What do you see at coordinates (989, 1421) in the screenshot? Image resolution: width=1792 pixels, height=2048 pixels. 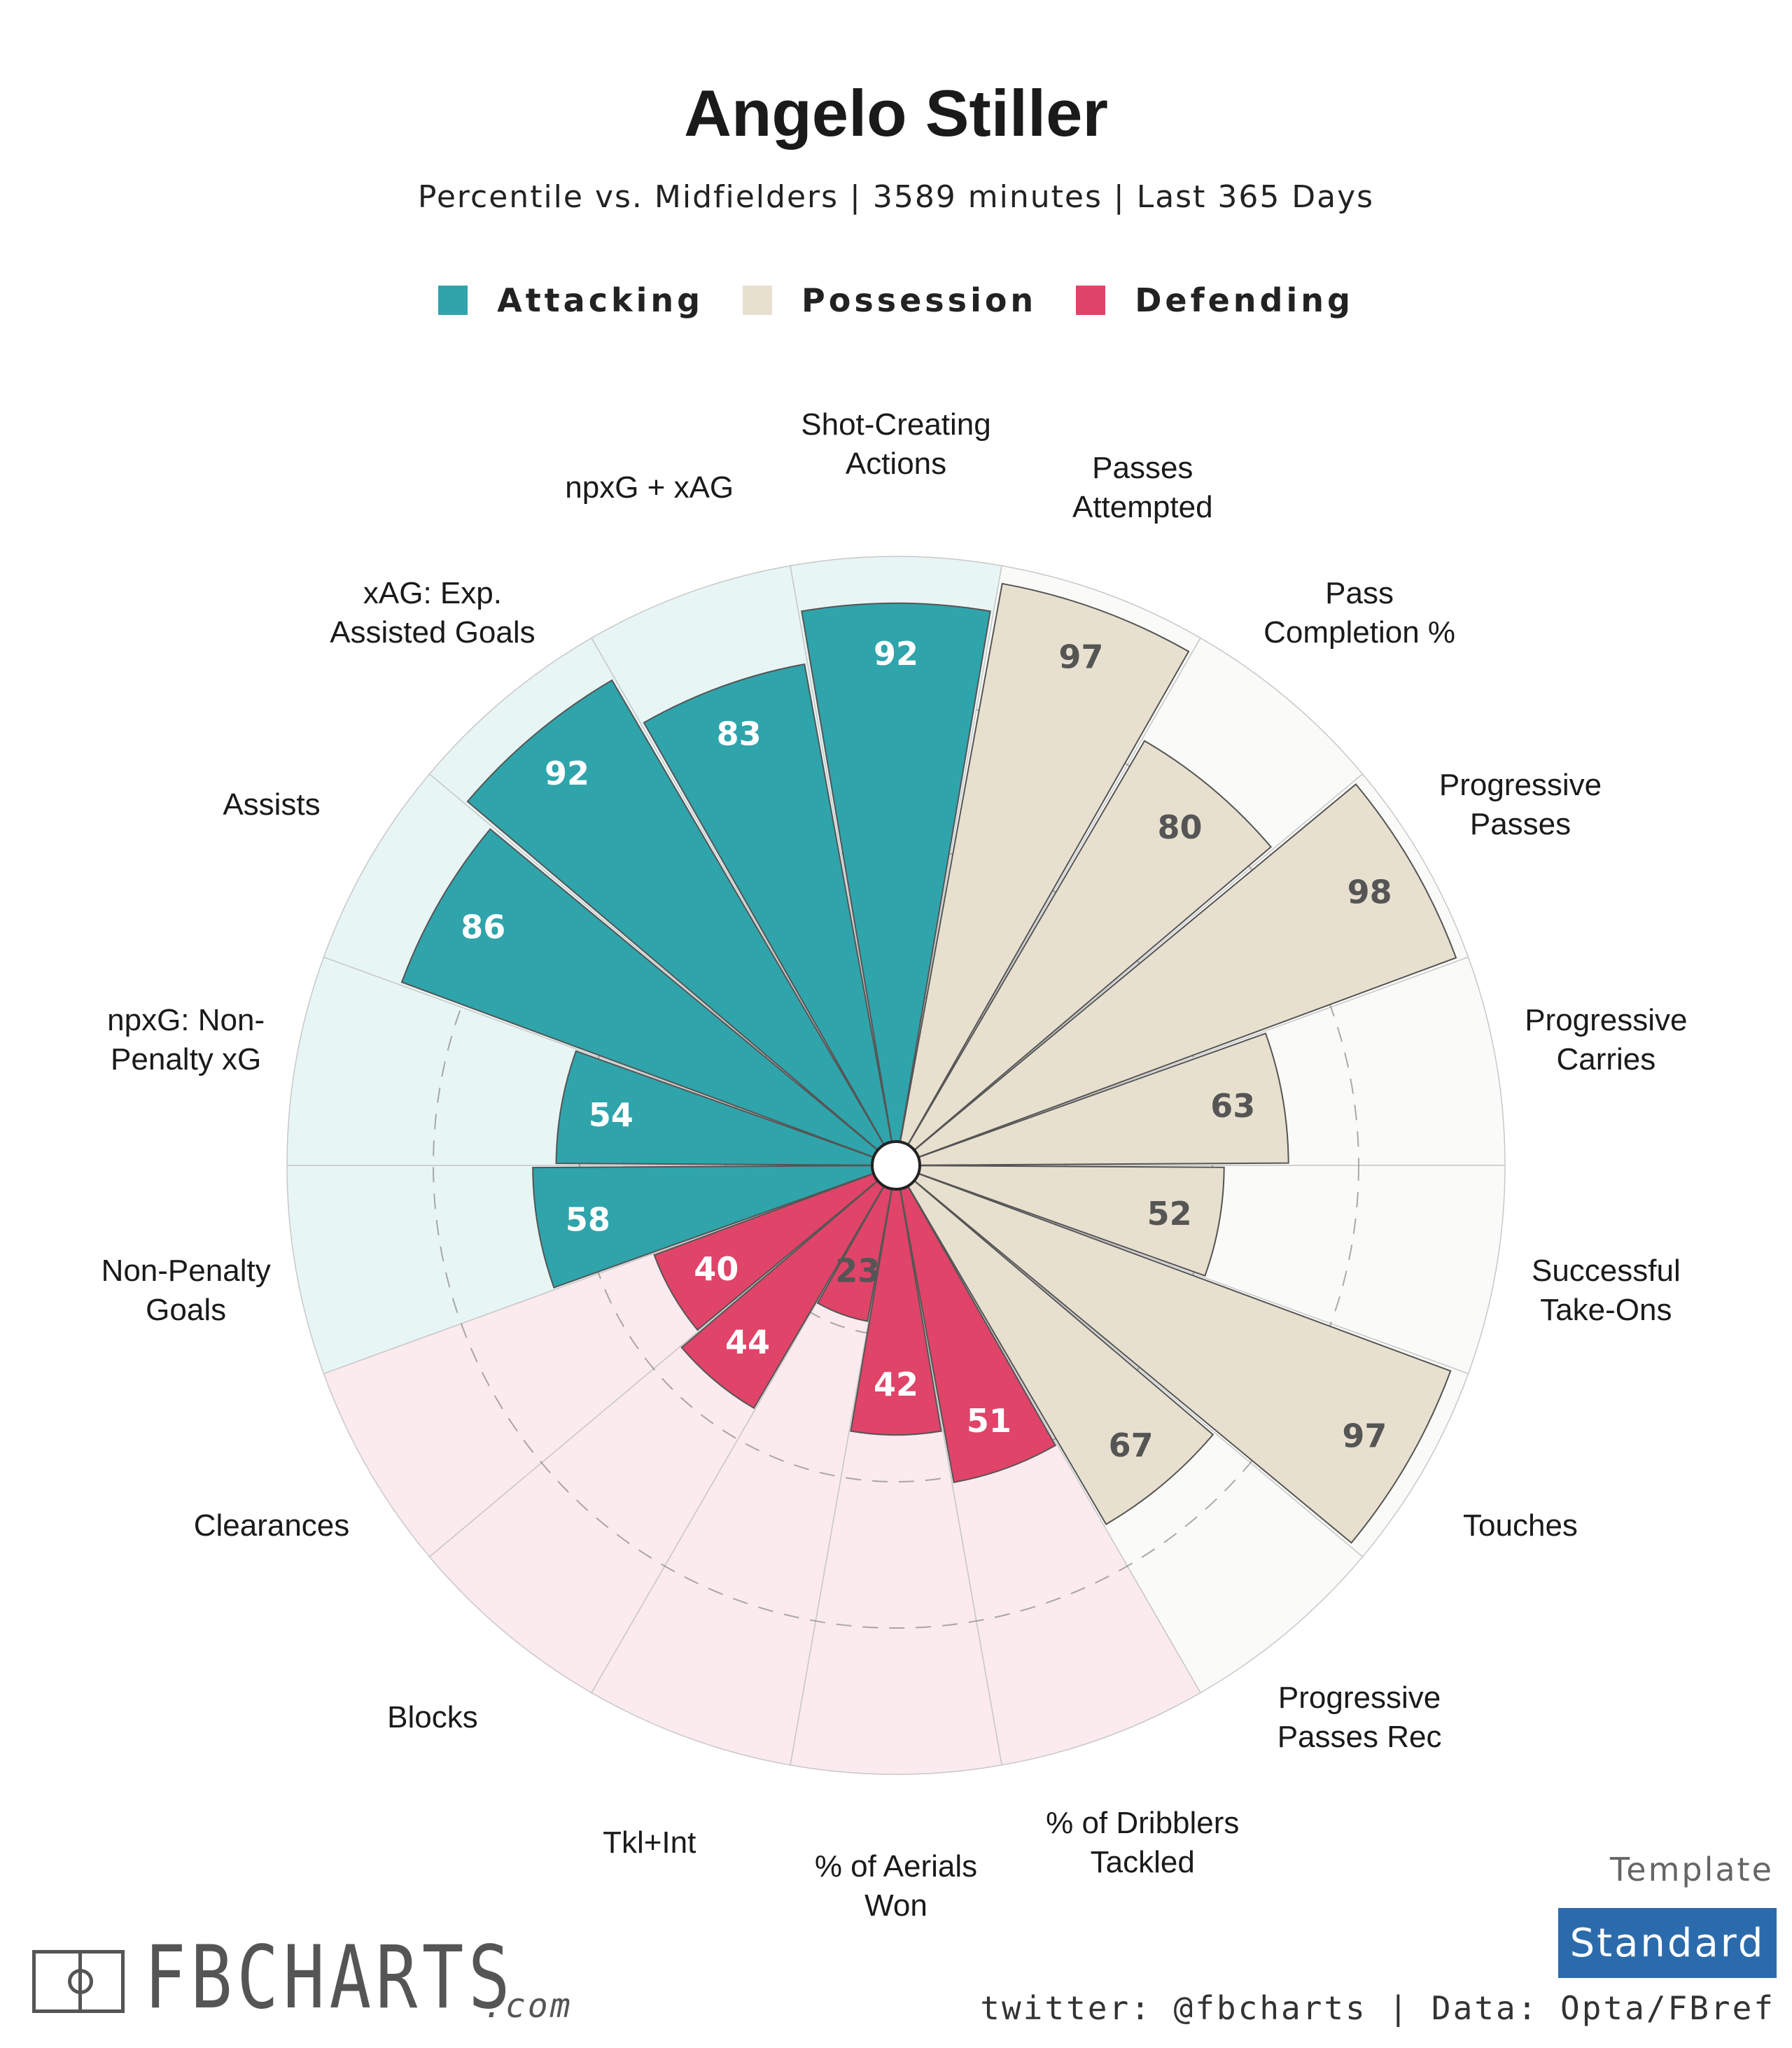 I see `value-label: 51` at bounding box center [989, 1421].